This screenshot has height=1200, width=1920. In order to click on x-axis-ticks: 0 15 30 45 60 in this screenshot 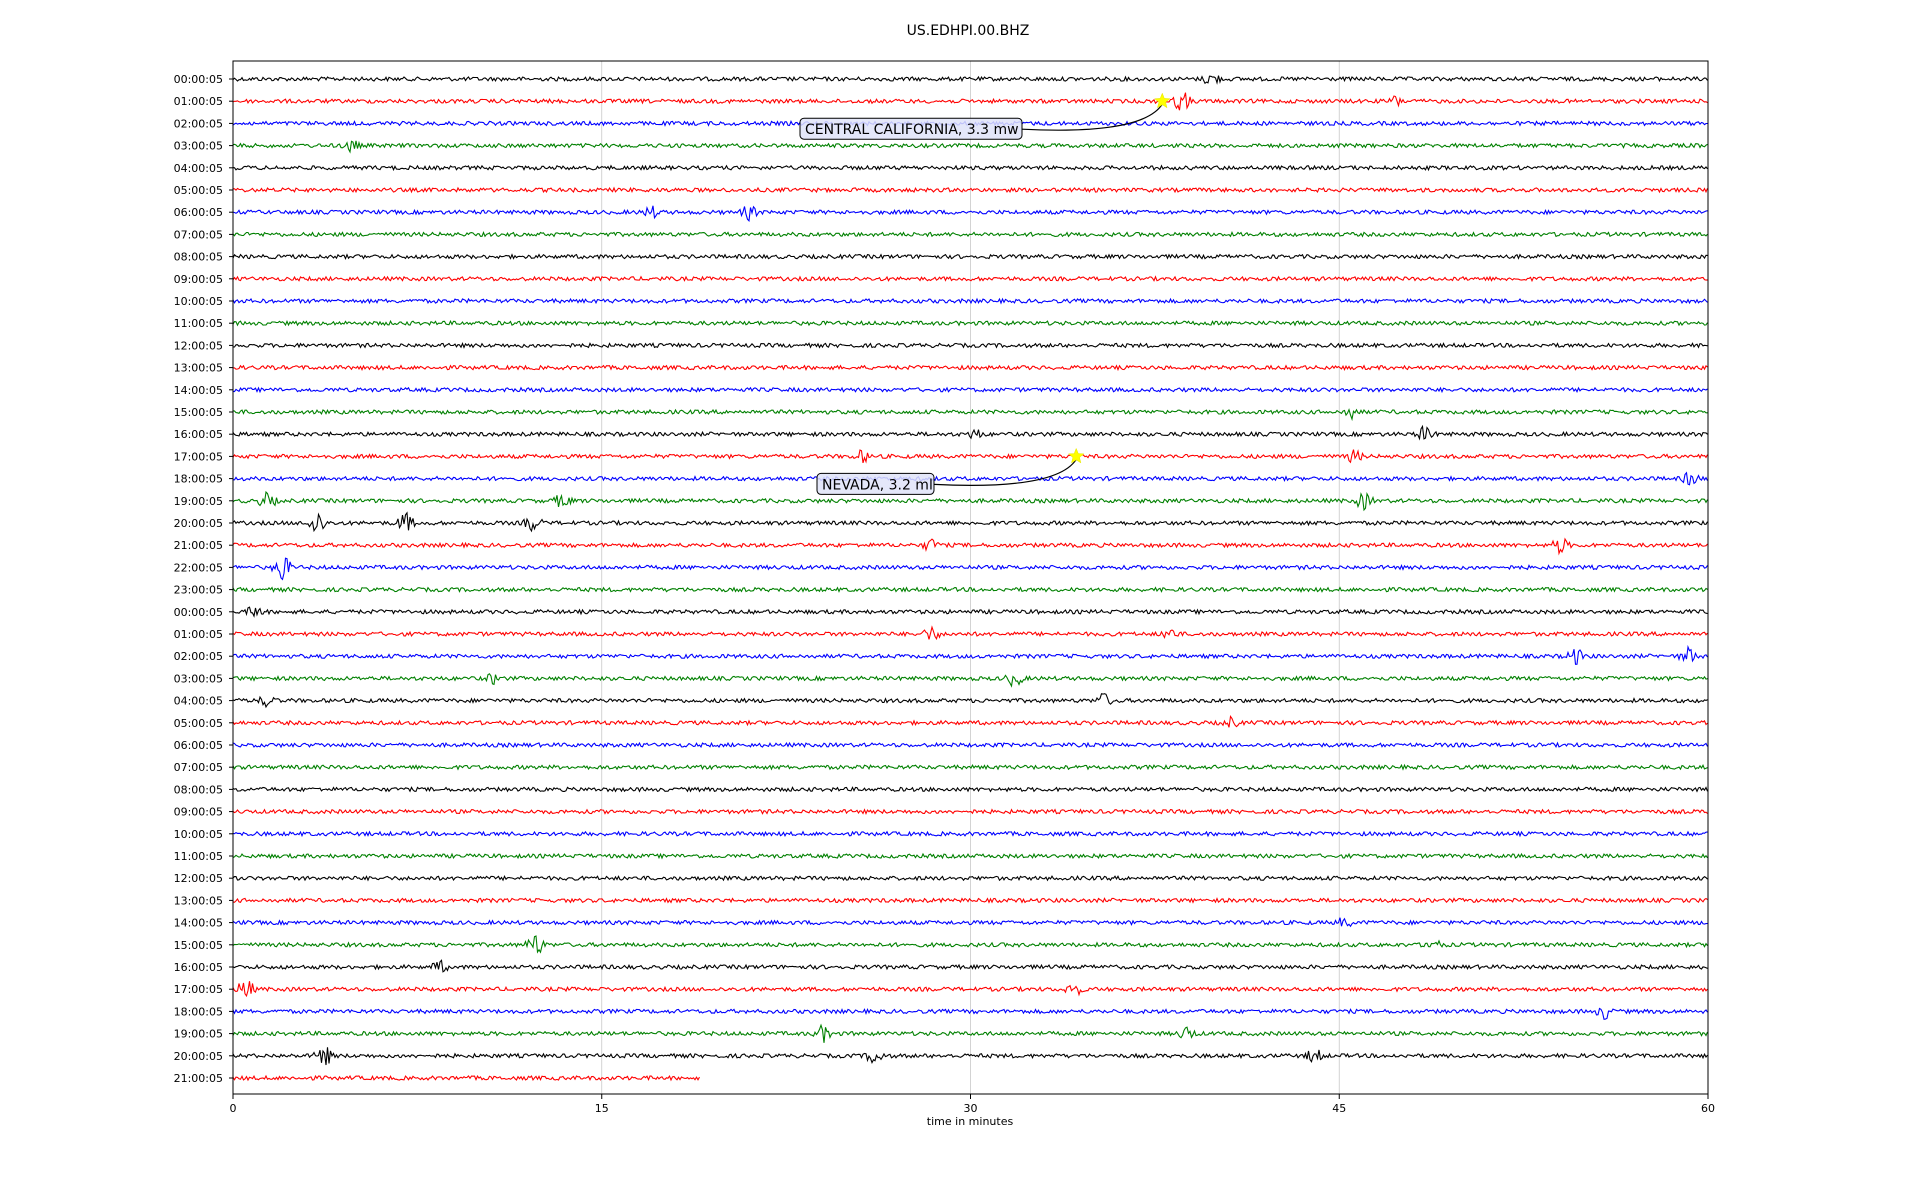, I will do `click(972, 1104)`.